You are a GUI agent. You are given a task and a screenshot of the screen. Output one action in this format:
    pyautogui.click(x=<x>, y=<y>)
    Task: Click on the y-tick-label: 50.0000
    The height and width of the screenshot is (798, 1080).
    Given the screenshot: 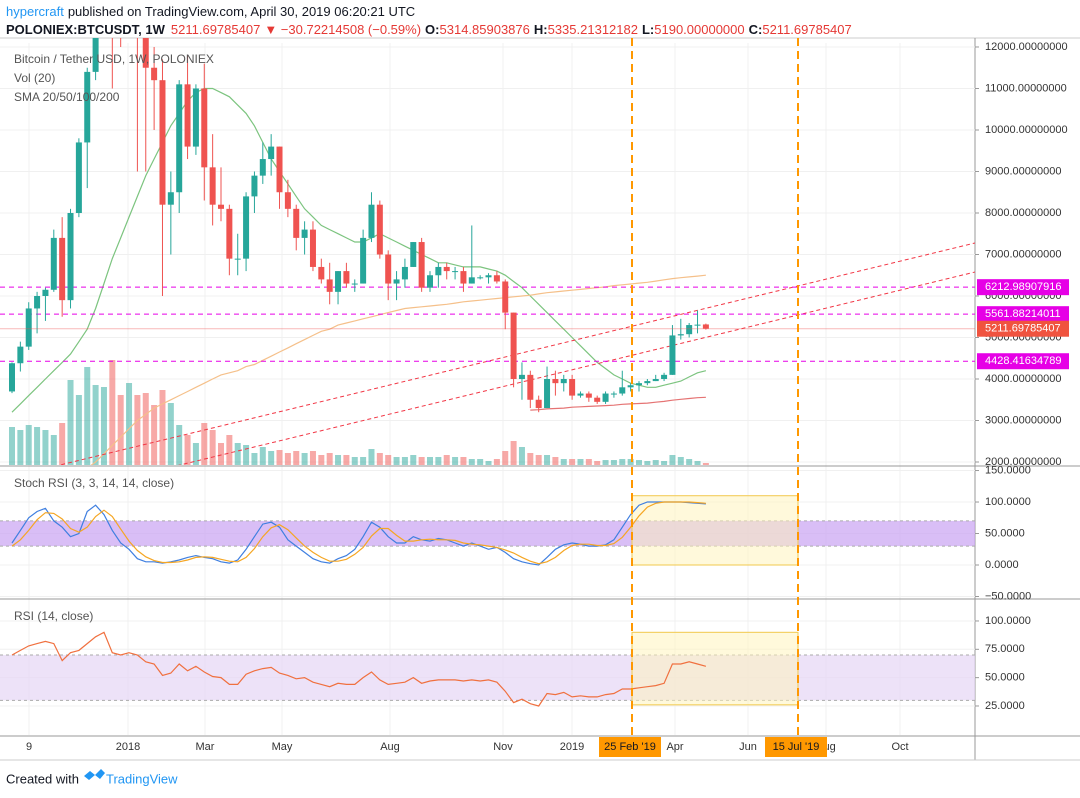 What is the action you would take?
    pyautogui.click(x=1005, y=533)
    